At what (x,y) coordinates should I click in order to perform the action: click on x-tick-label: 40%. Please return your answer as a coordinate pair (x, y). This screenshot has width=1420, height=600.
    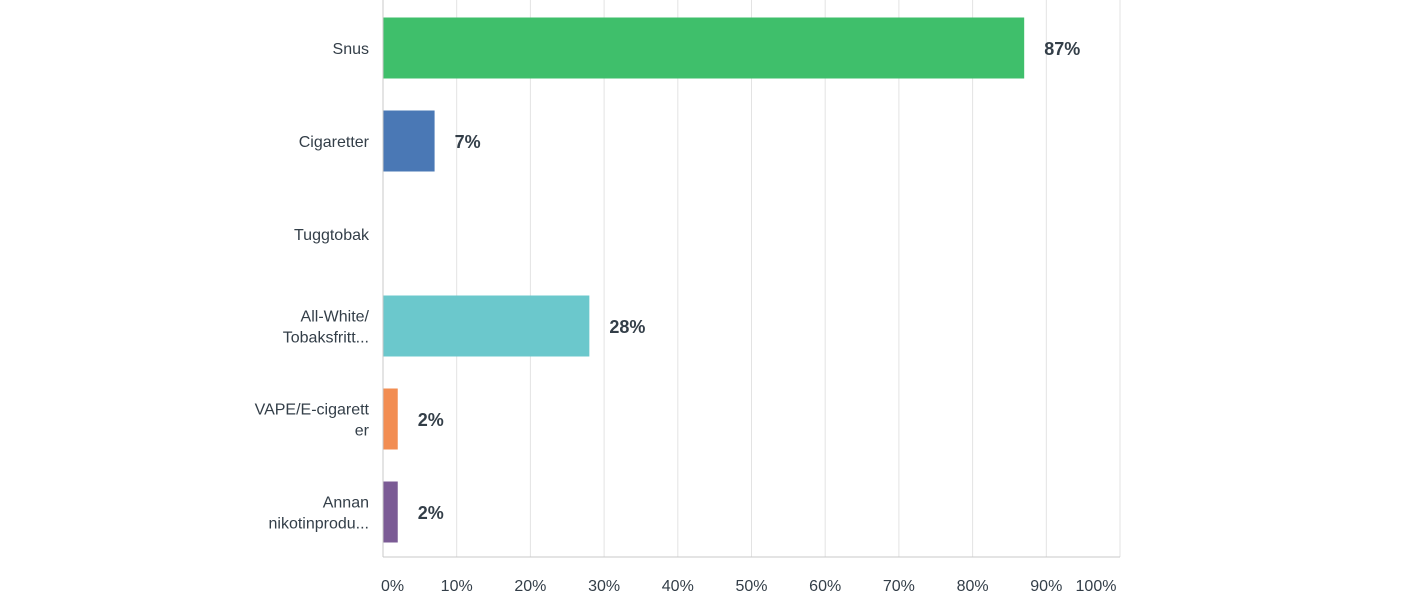
    Looking at the image, I should click on (678, 586).